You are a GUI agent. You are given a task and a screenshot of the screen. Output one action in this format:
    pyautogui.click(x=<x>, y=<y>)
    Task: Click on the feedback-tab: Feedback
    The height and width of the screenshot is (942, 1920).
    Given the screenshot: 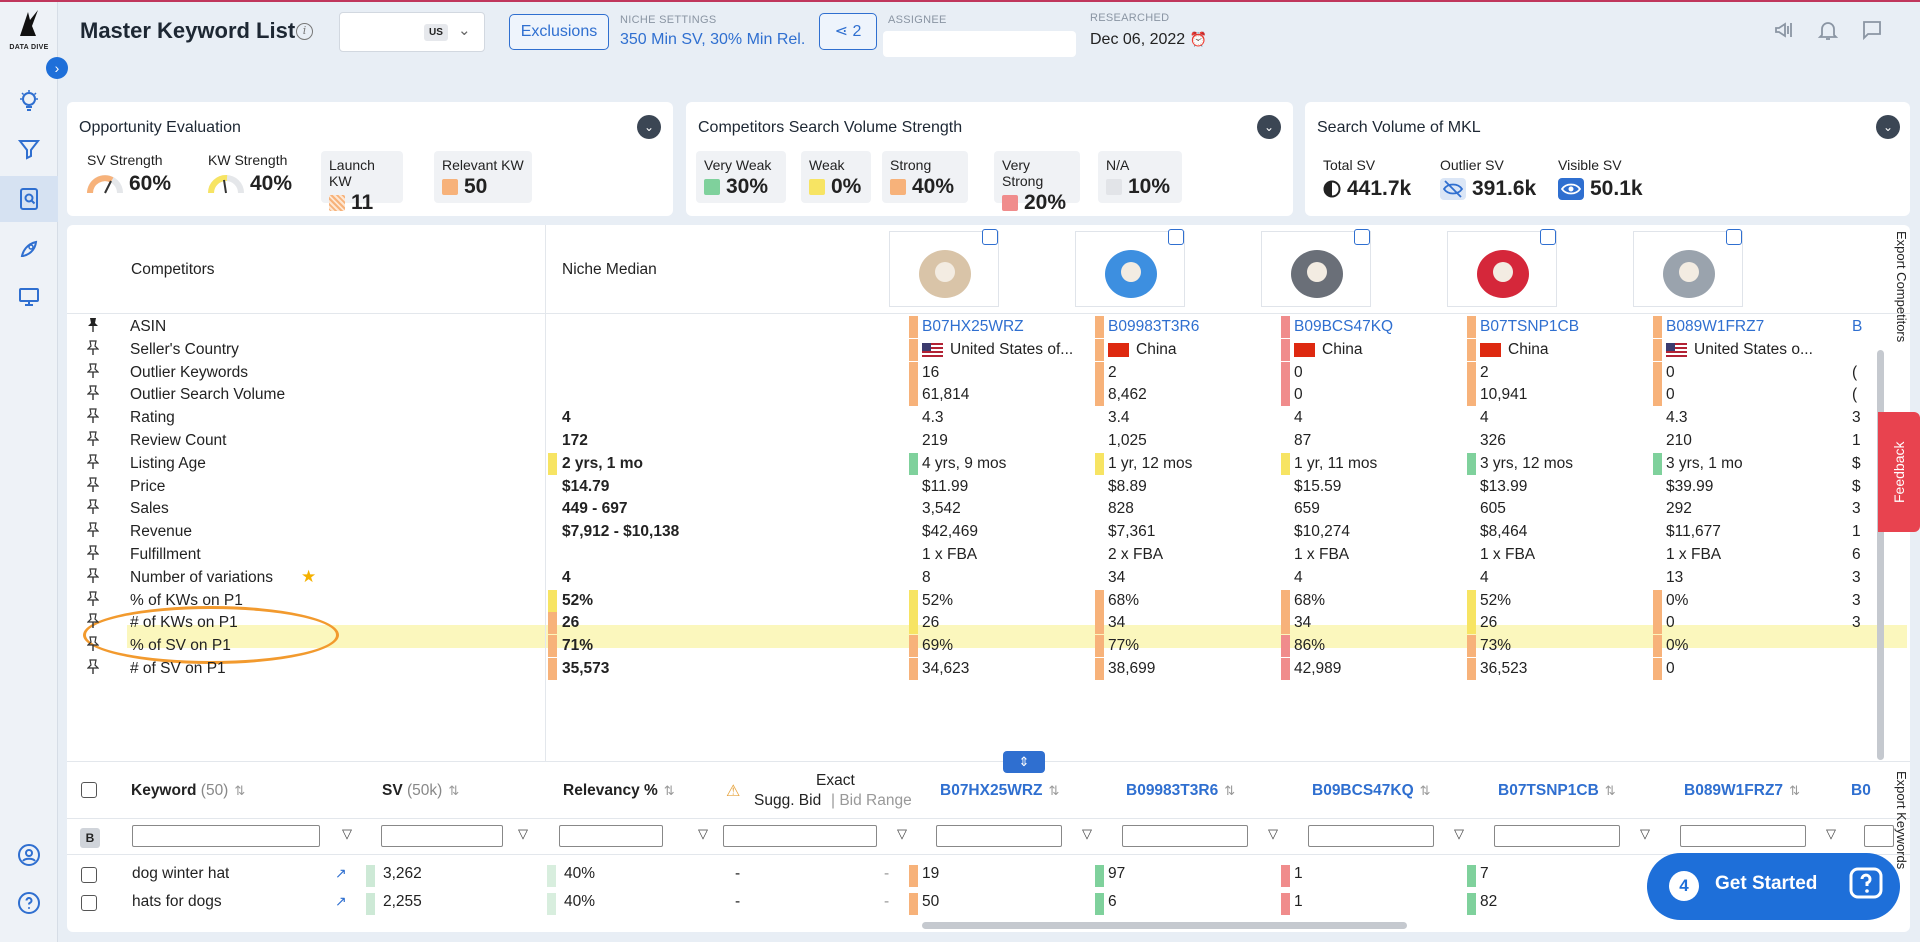 What is the action you would take?
    pyautogui.click(x=1899, y=472)
    